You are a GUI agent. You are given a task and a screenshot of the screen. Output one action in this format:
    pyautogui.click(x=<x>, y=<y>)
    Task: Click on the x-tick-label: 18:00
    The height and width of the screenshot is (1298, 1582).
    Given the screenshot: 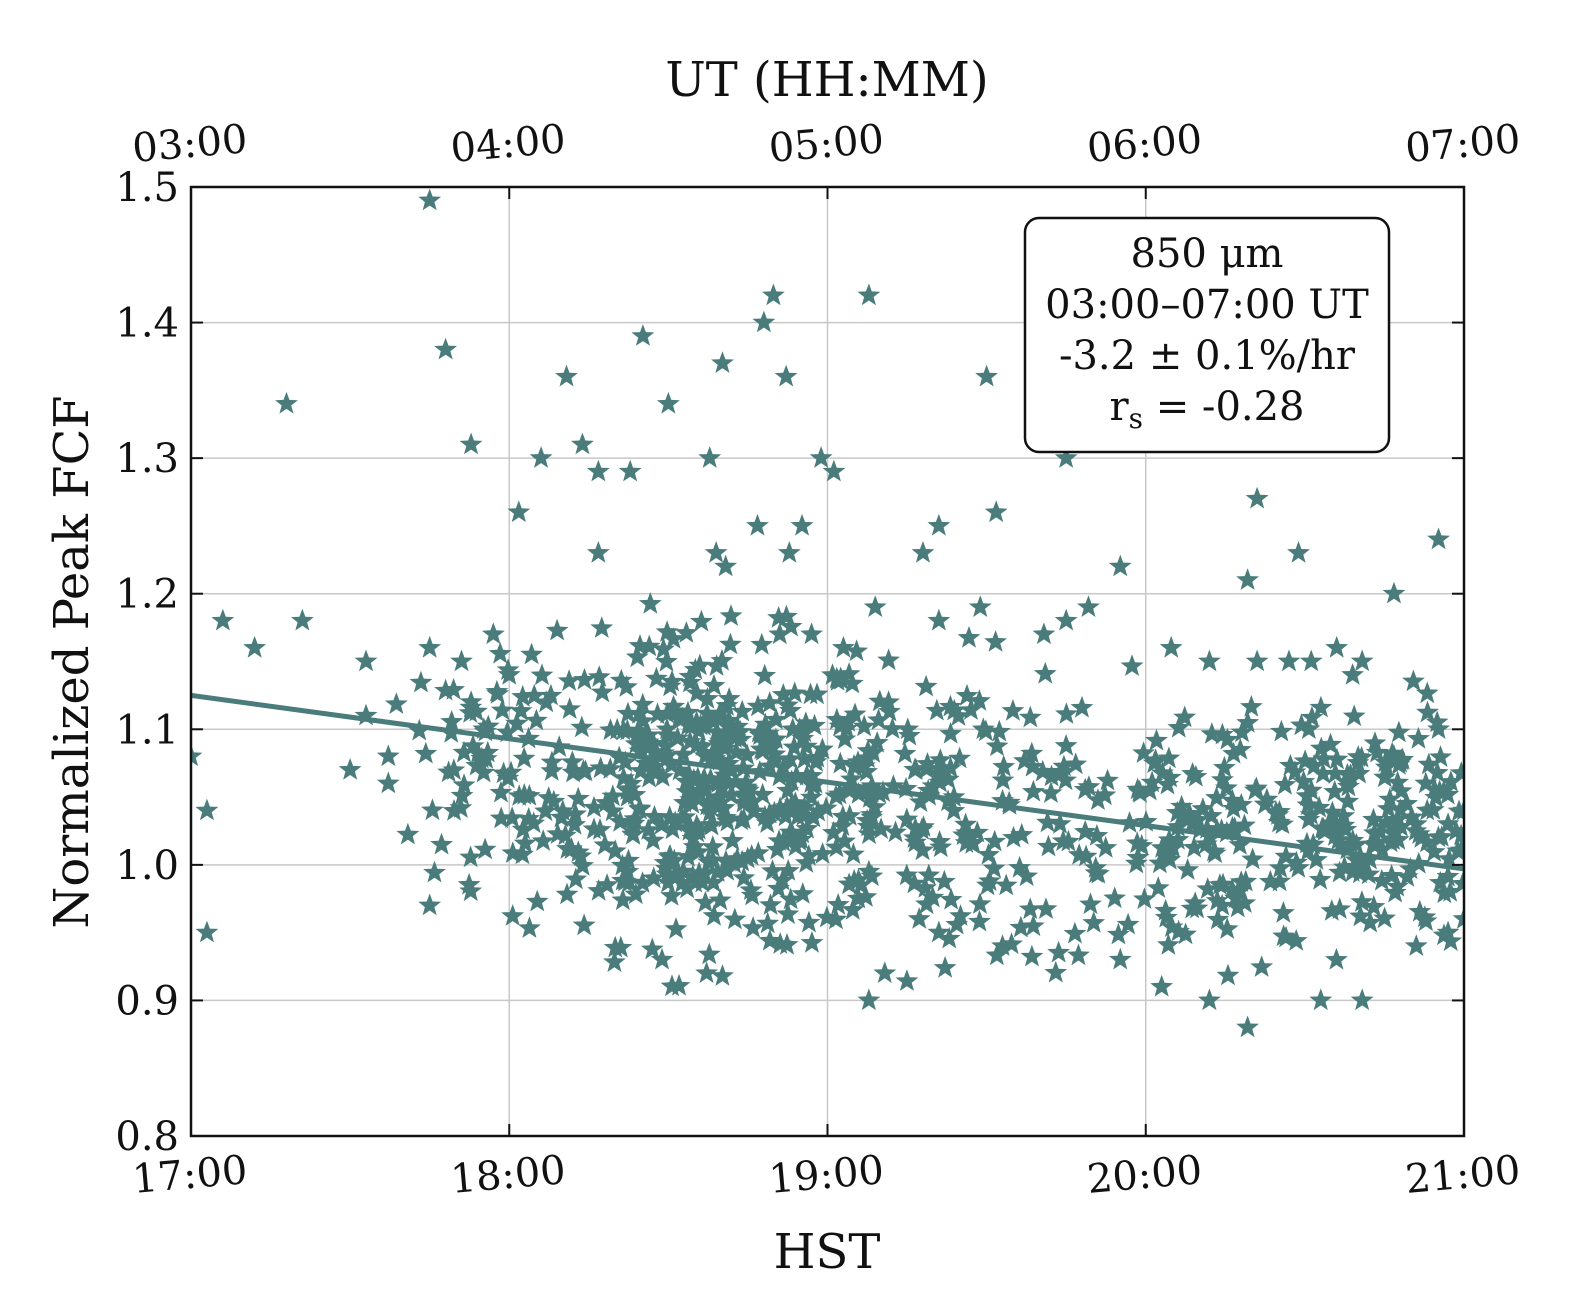 What is the action you would take?
    pyautogui.click(x=508, y=1175)
    